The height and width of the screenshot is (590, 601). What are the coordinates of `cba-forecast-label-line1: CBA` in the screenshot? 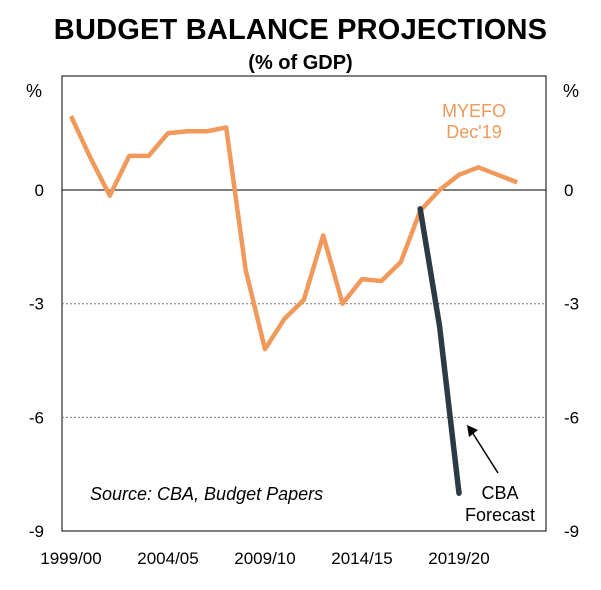 It's located at (499, 493).